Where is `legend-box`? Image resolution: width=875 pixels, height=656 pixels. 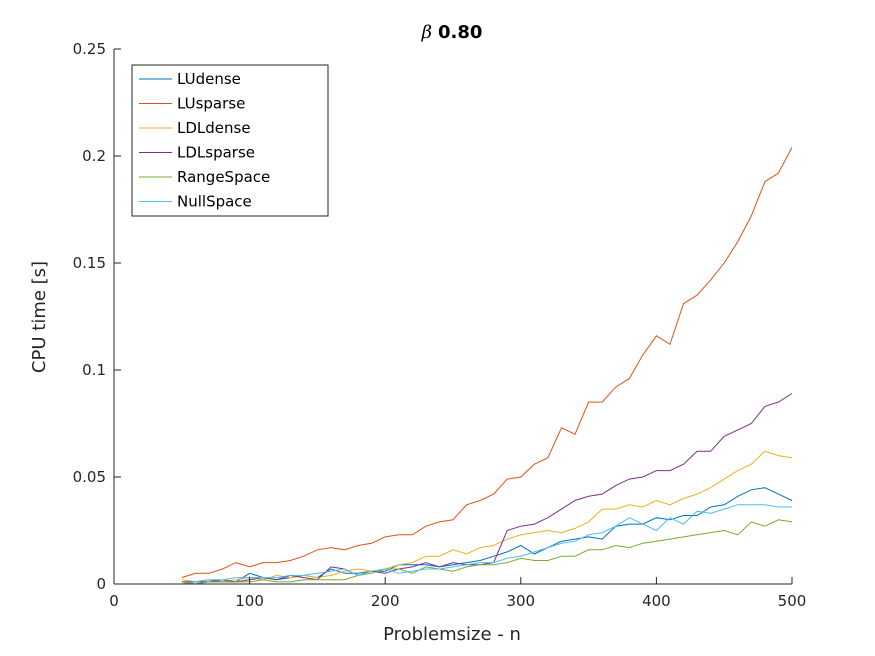 legend-box is located at coordinates (230, 140).